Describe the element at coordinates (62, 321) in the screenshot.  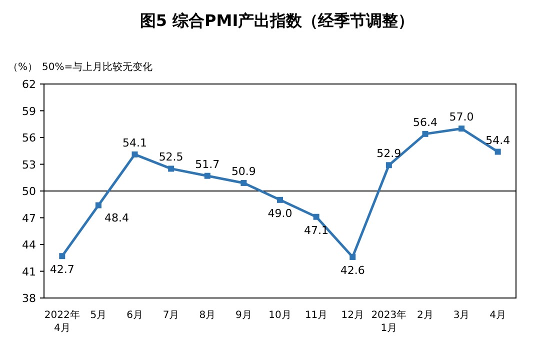
I see `x-tick-label: 2022年 4月` at that location.